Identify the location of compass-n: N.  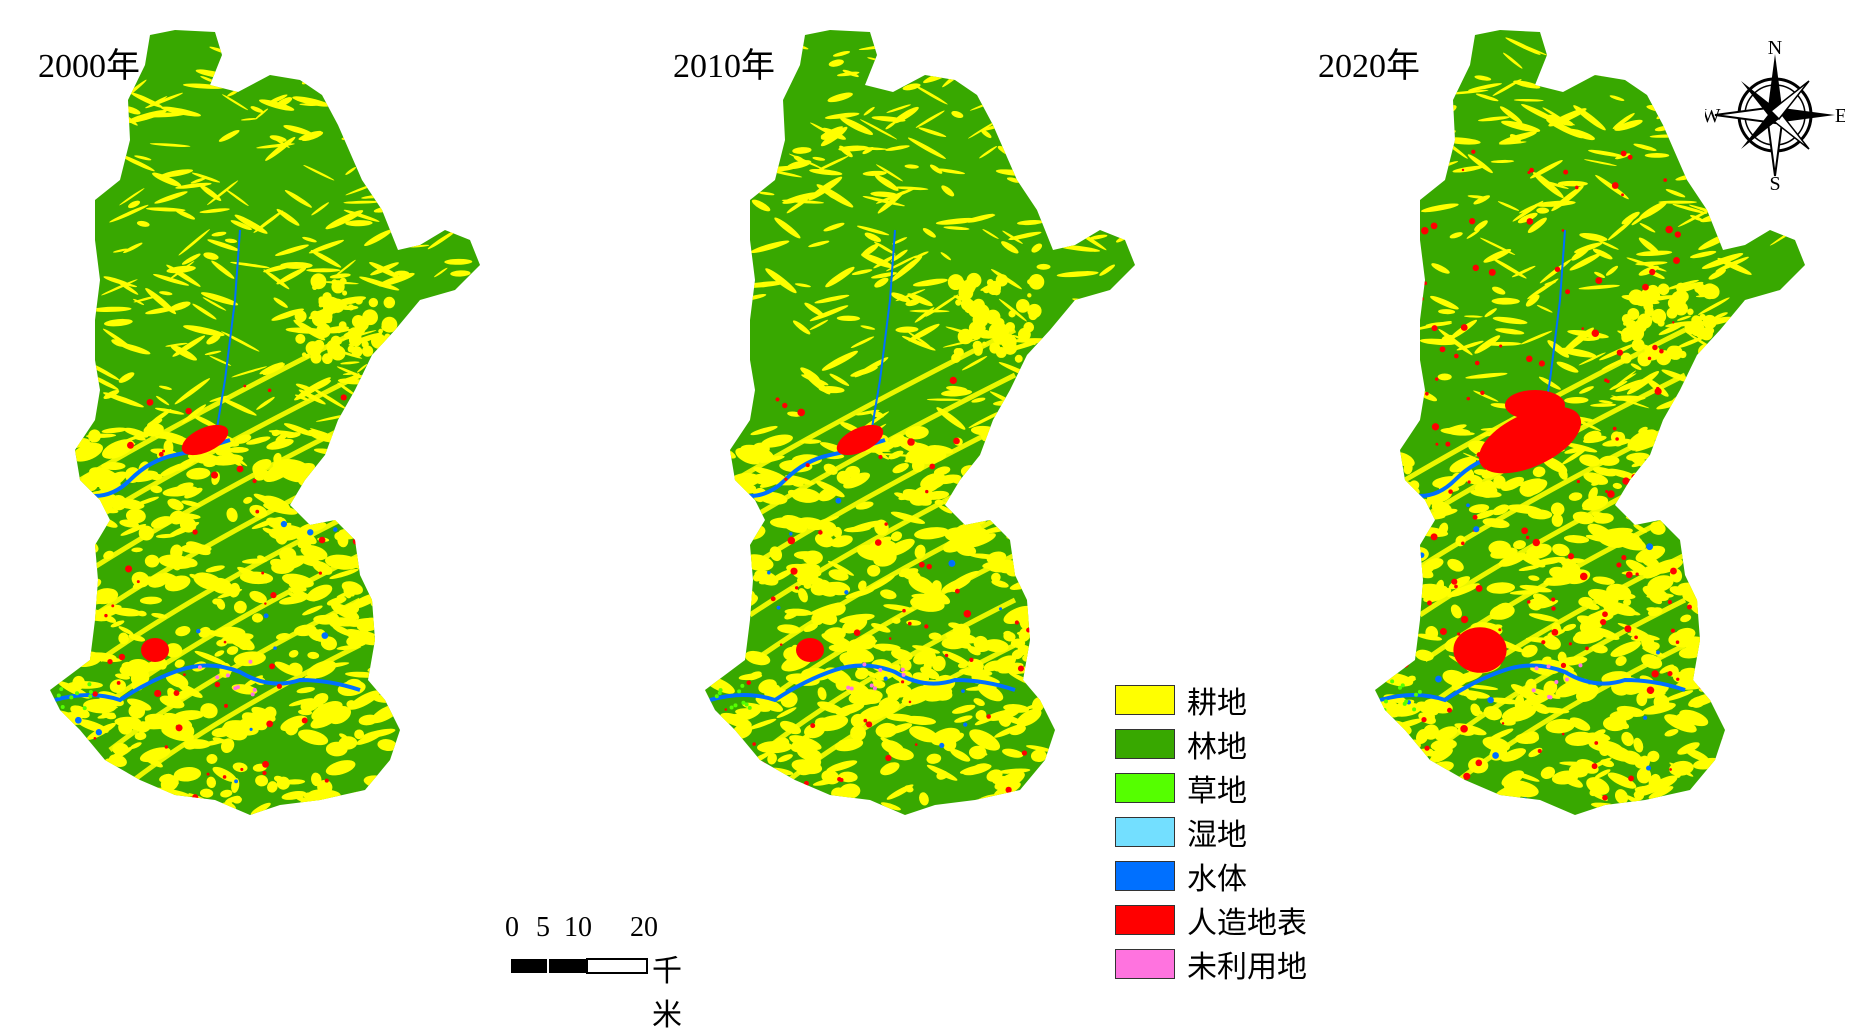
(1775, 49).